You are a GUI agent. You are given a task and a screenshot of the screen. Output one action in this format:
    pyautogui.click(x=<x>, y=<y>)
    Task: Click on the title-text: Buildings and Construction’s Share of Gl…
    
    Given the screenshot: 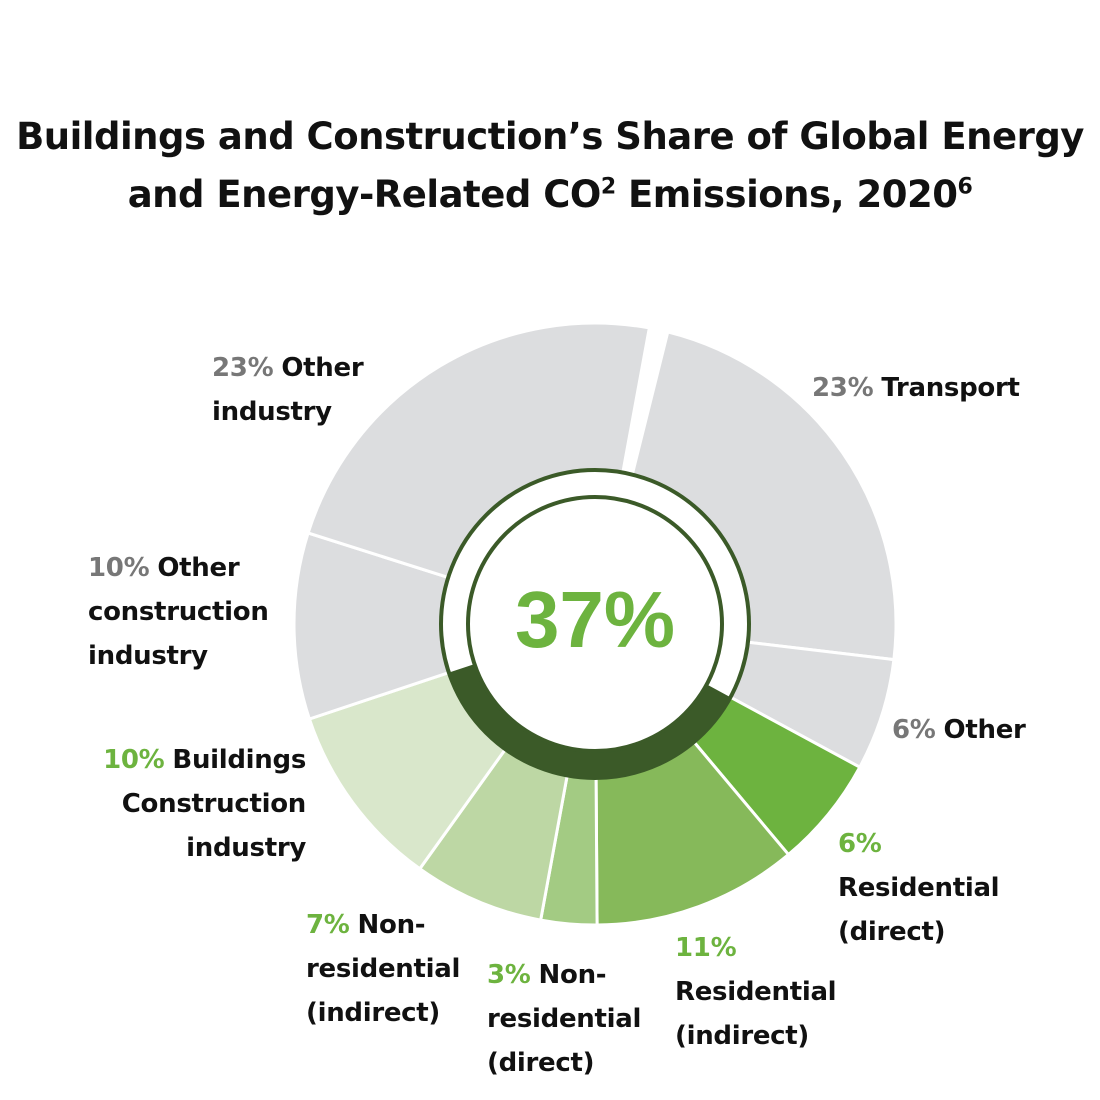 What is the action you would take?
    pyautogui.click(x=550, y=165)
    